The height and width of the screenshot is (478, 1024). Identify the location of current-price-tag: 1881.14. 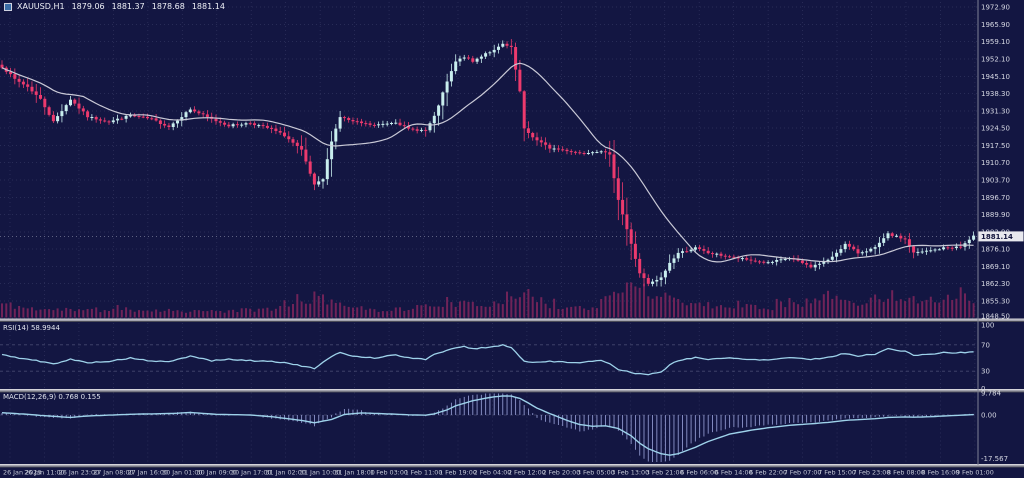
(1001, 236).